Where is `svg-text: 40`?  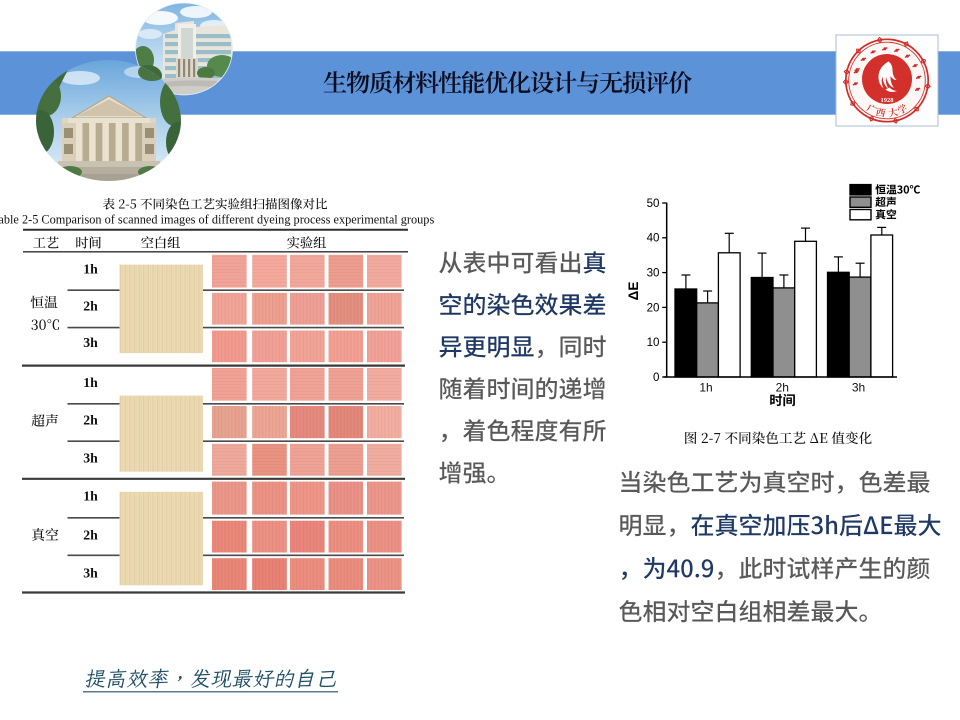
svg-text: 40 is located at coordinates (653, 238).